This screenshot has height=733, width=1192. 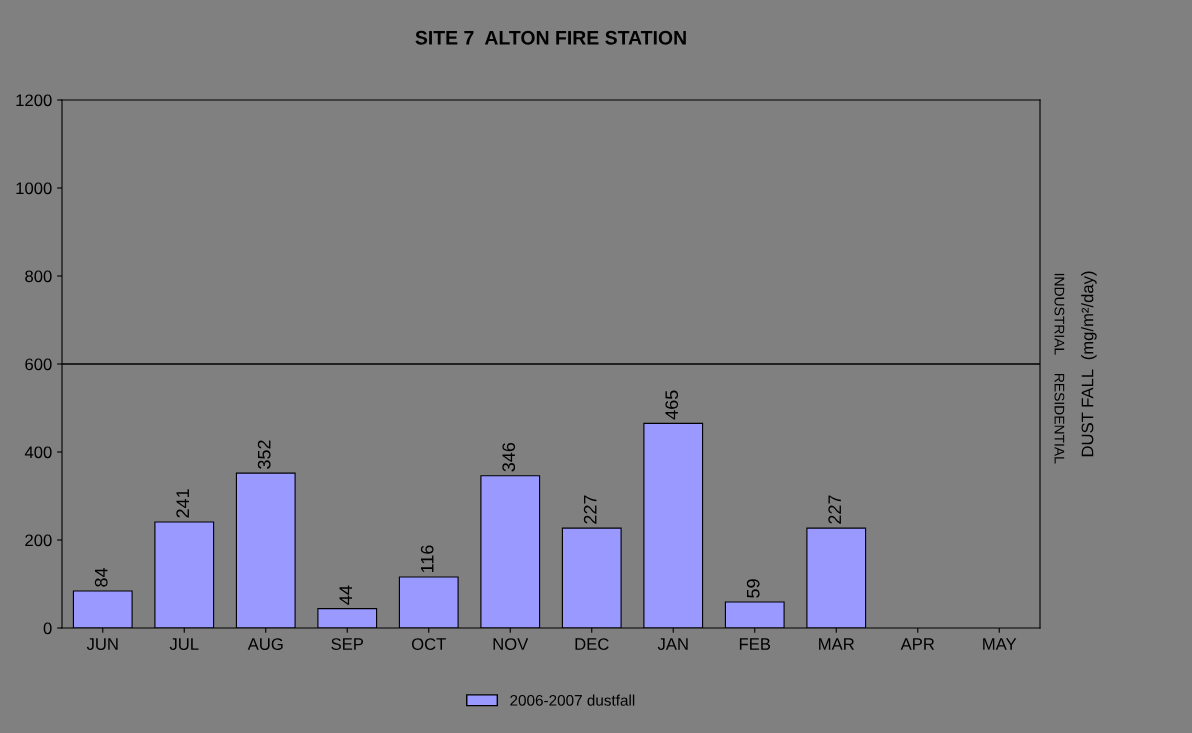 What do you see at coordinates (264, 454) in the screenshot?
I see `data-label: 352` at bounding box center [264, 454].